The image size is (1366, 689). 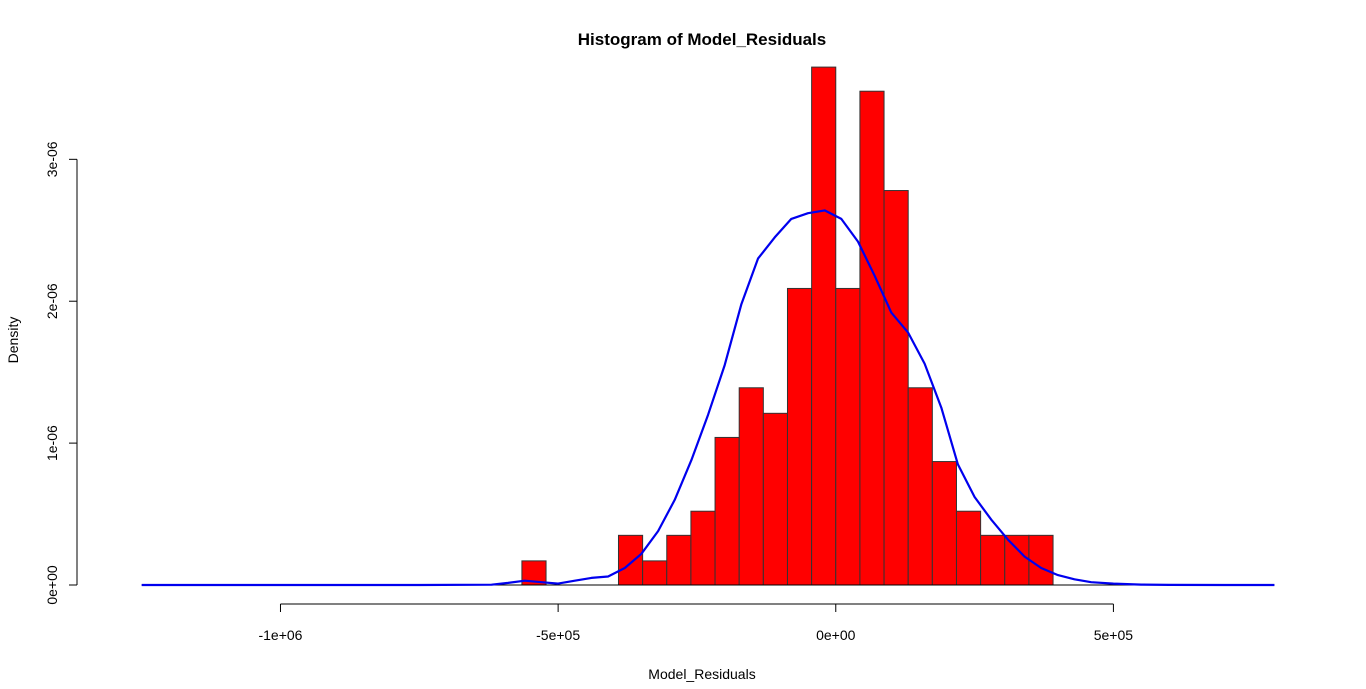 I want to click on x-tick-label-2: 0e+00, so click(x=836, y=635).